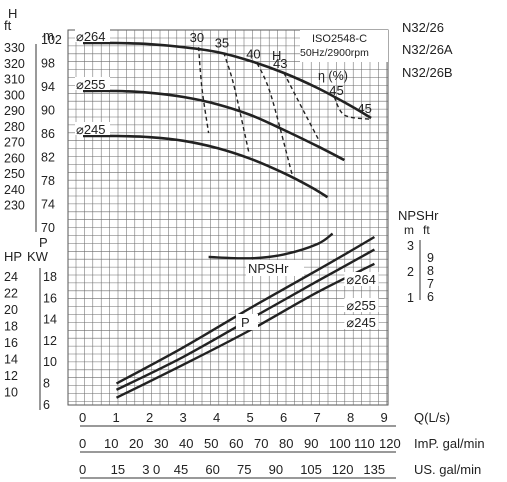 This screenshot has height=482, width=507. Describe the element at coordinates (50, 298) in the screenshot. I see `power-kw-tick: 16` at that location.